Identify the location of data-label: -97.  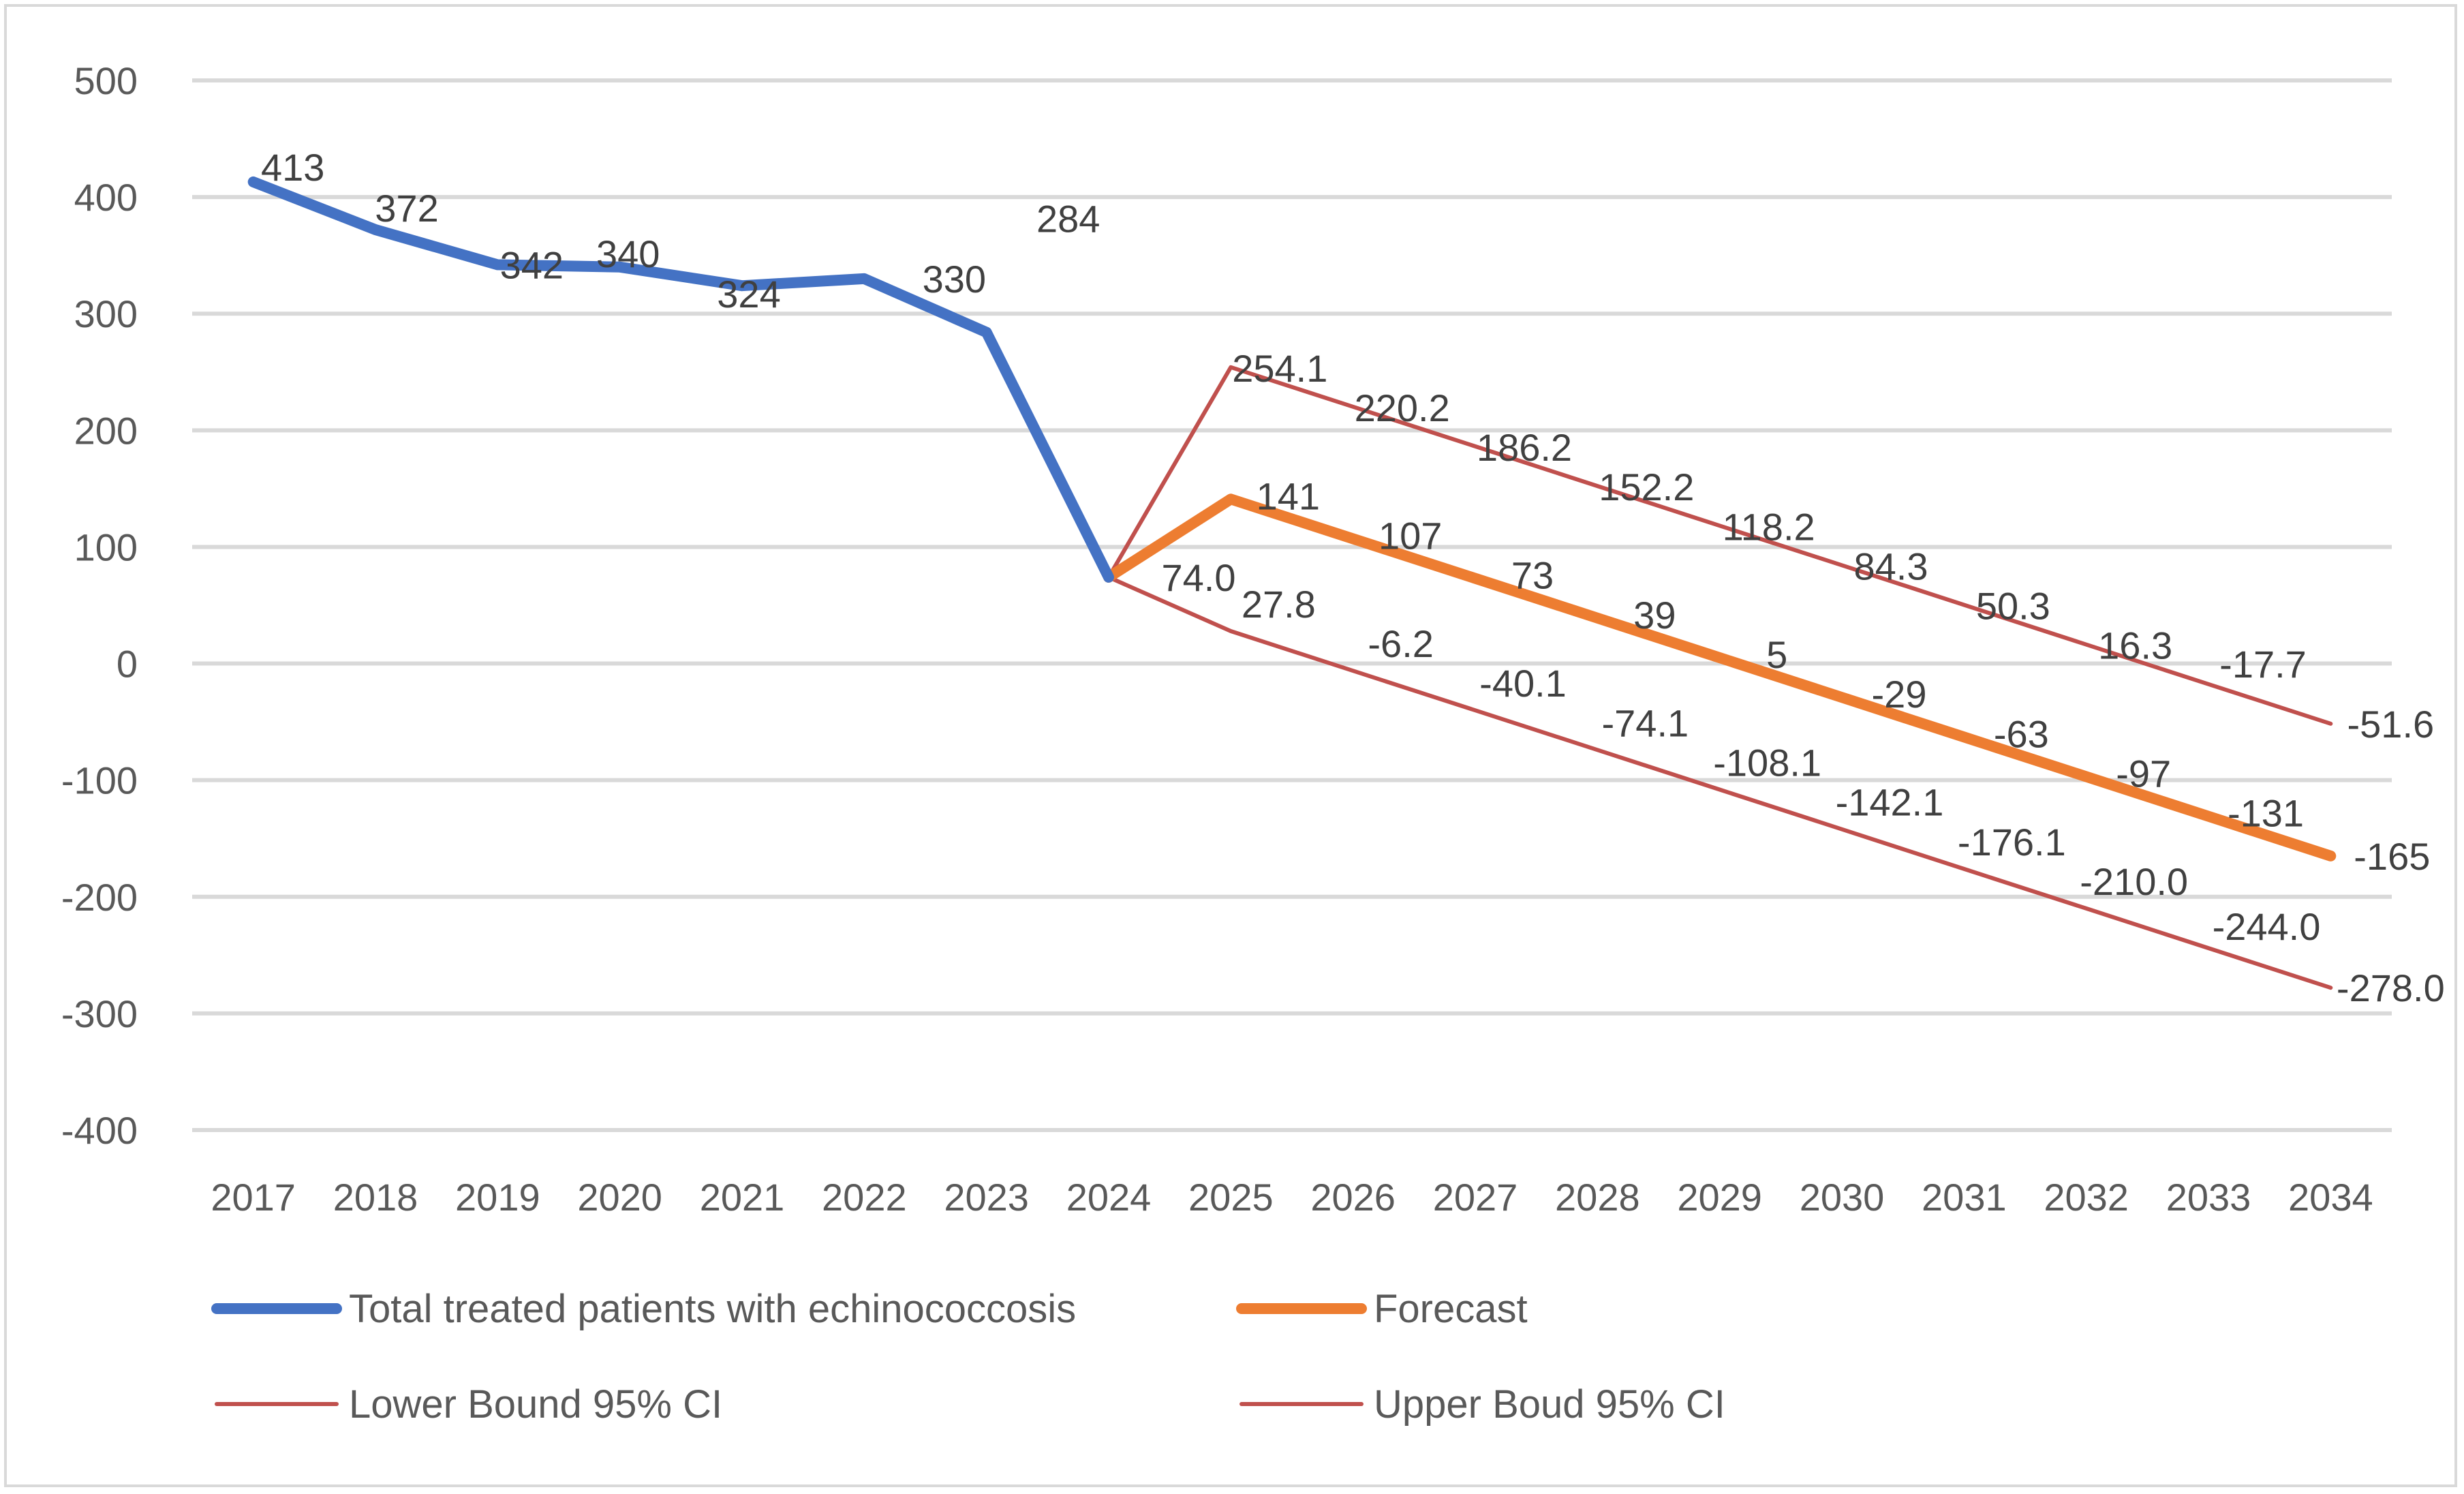
(2143, 773).